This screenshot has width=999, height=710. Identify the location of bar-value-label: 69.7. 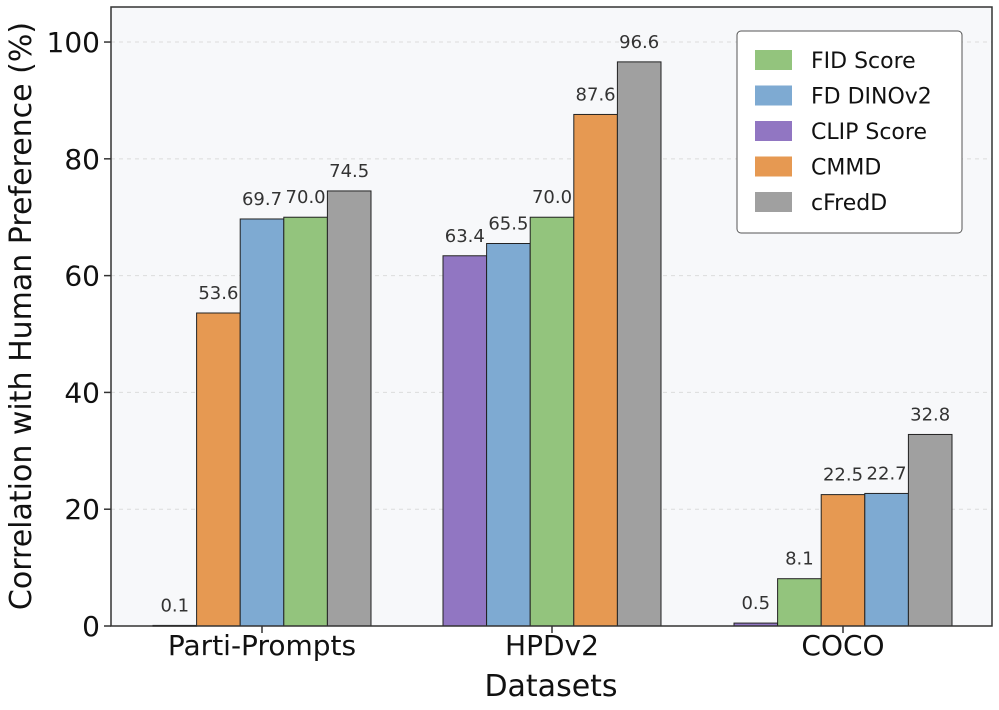
(262, 199).